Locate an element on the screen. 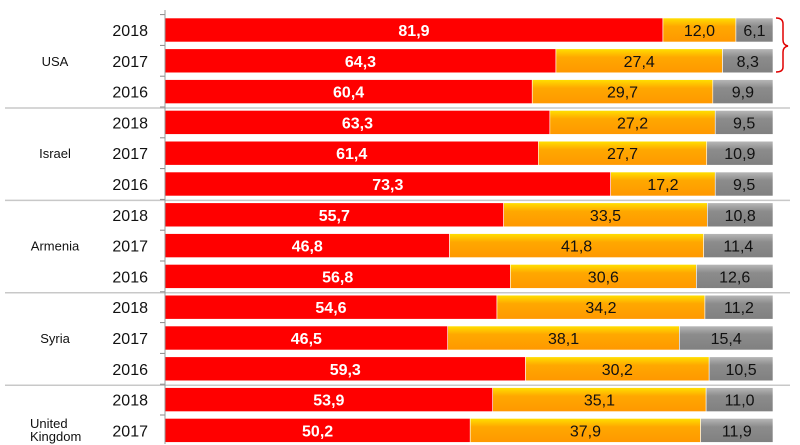  data-label: 11,0 is located at coordinates (740, 401).